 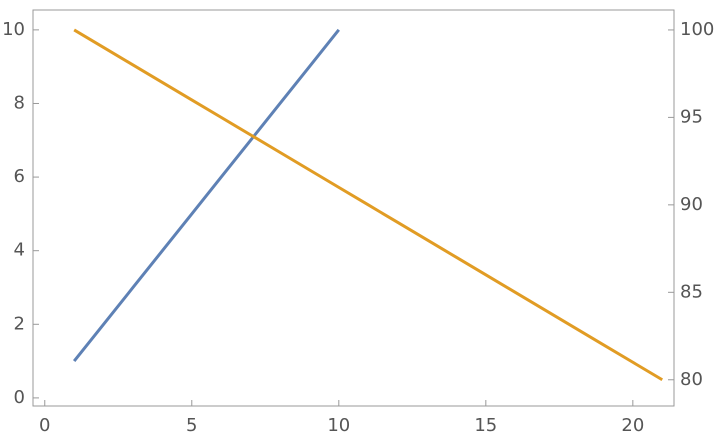 I want to click on y-tick-label: 10, so click(x=13, y=29).